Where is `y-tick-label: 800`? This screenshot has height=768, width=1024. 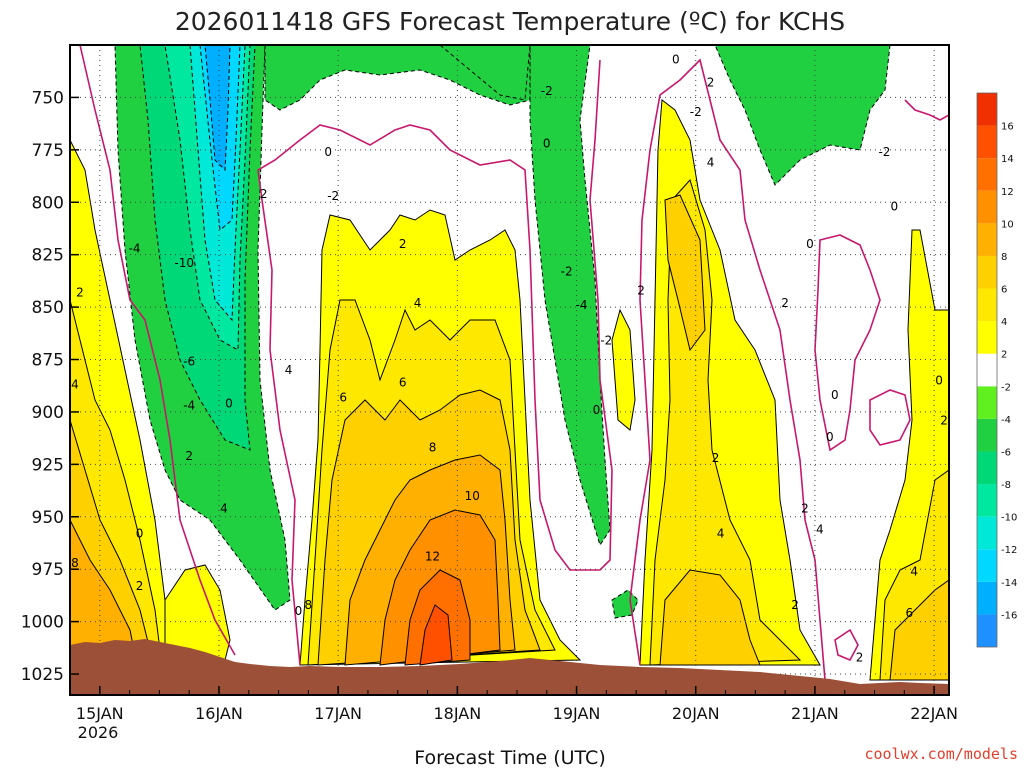 y-tick-label: 800 is located at coordinates (48, 203).